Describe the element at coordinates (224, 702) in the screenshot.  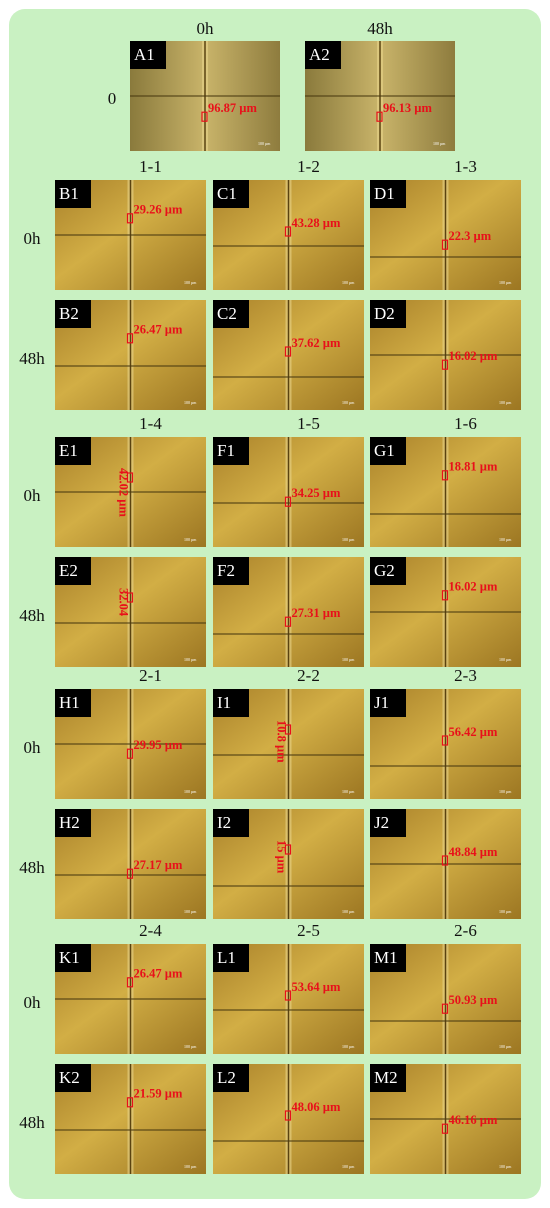
I see `panel-label: I1` at that location.